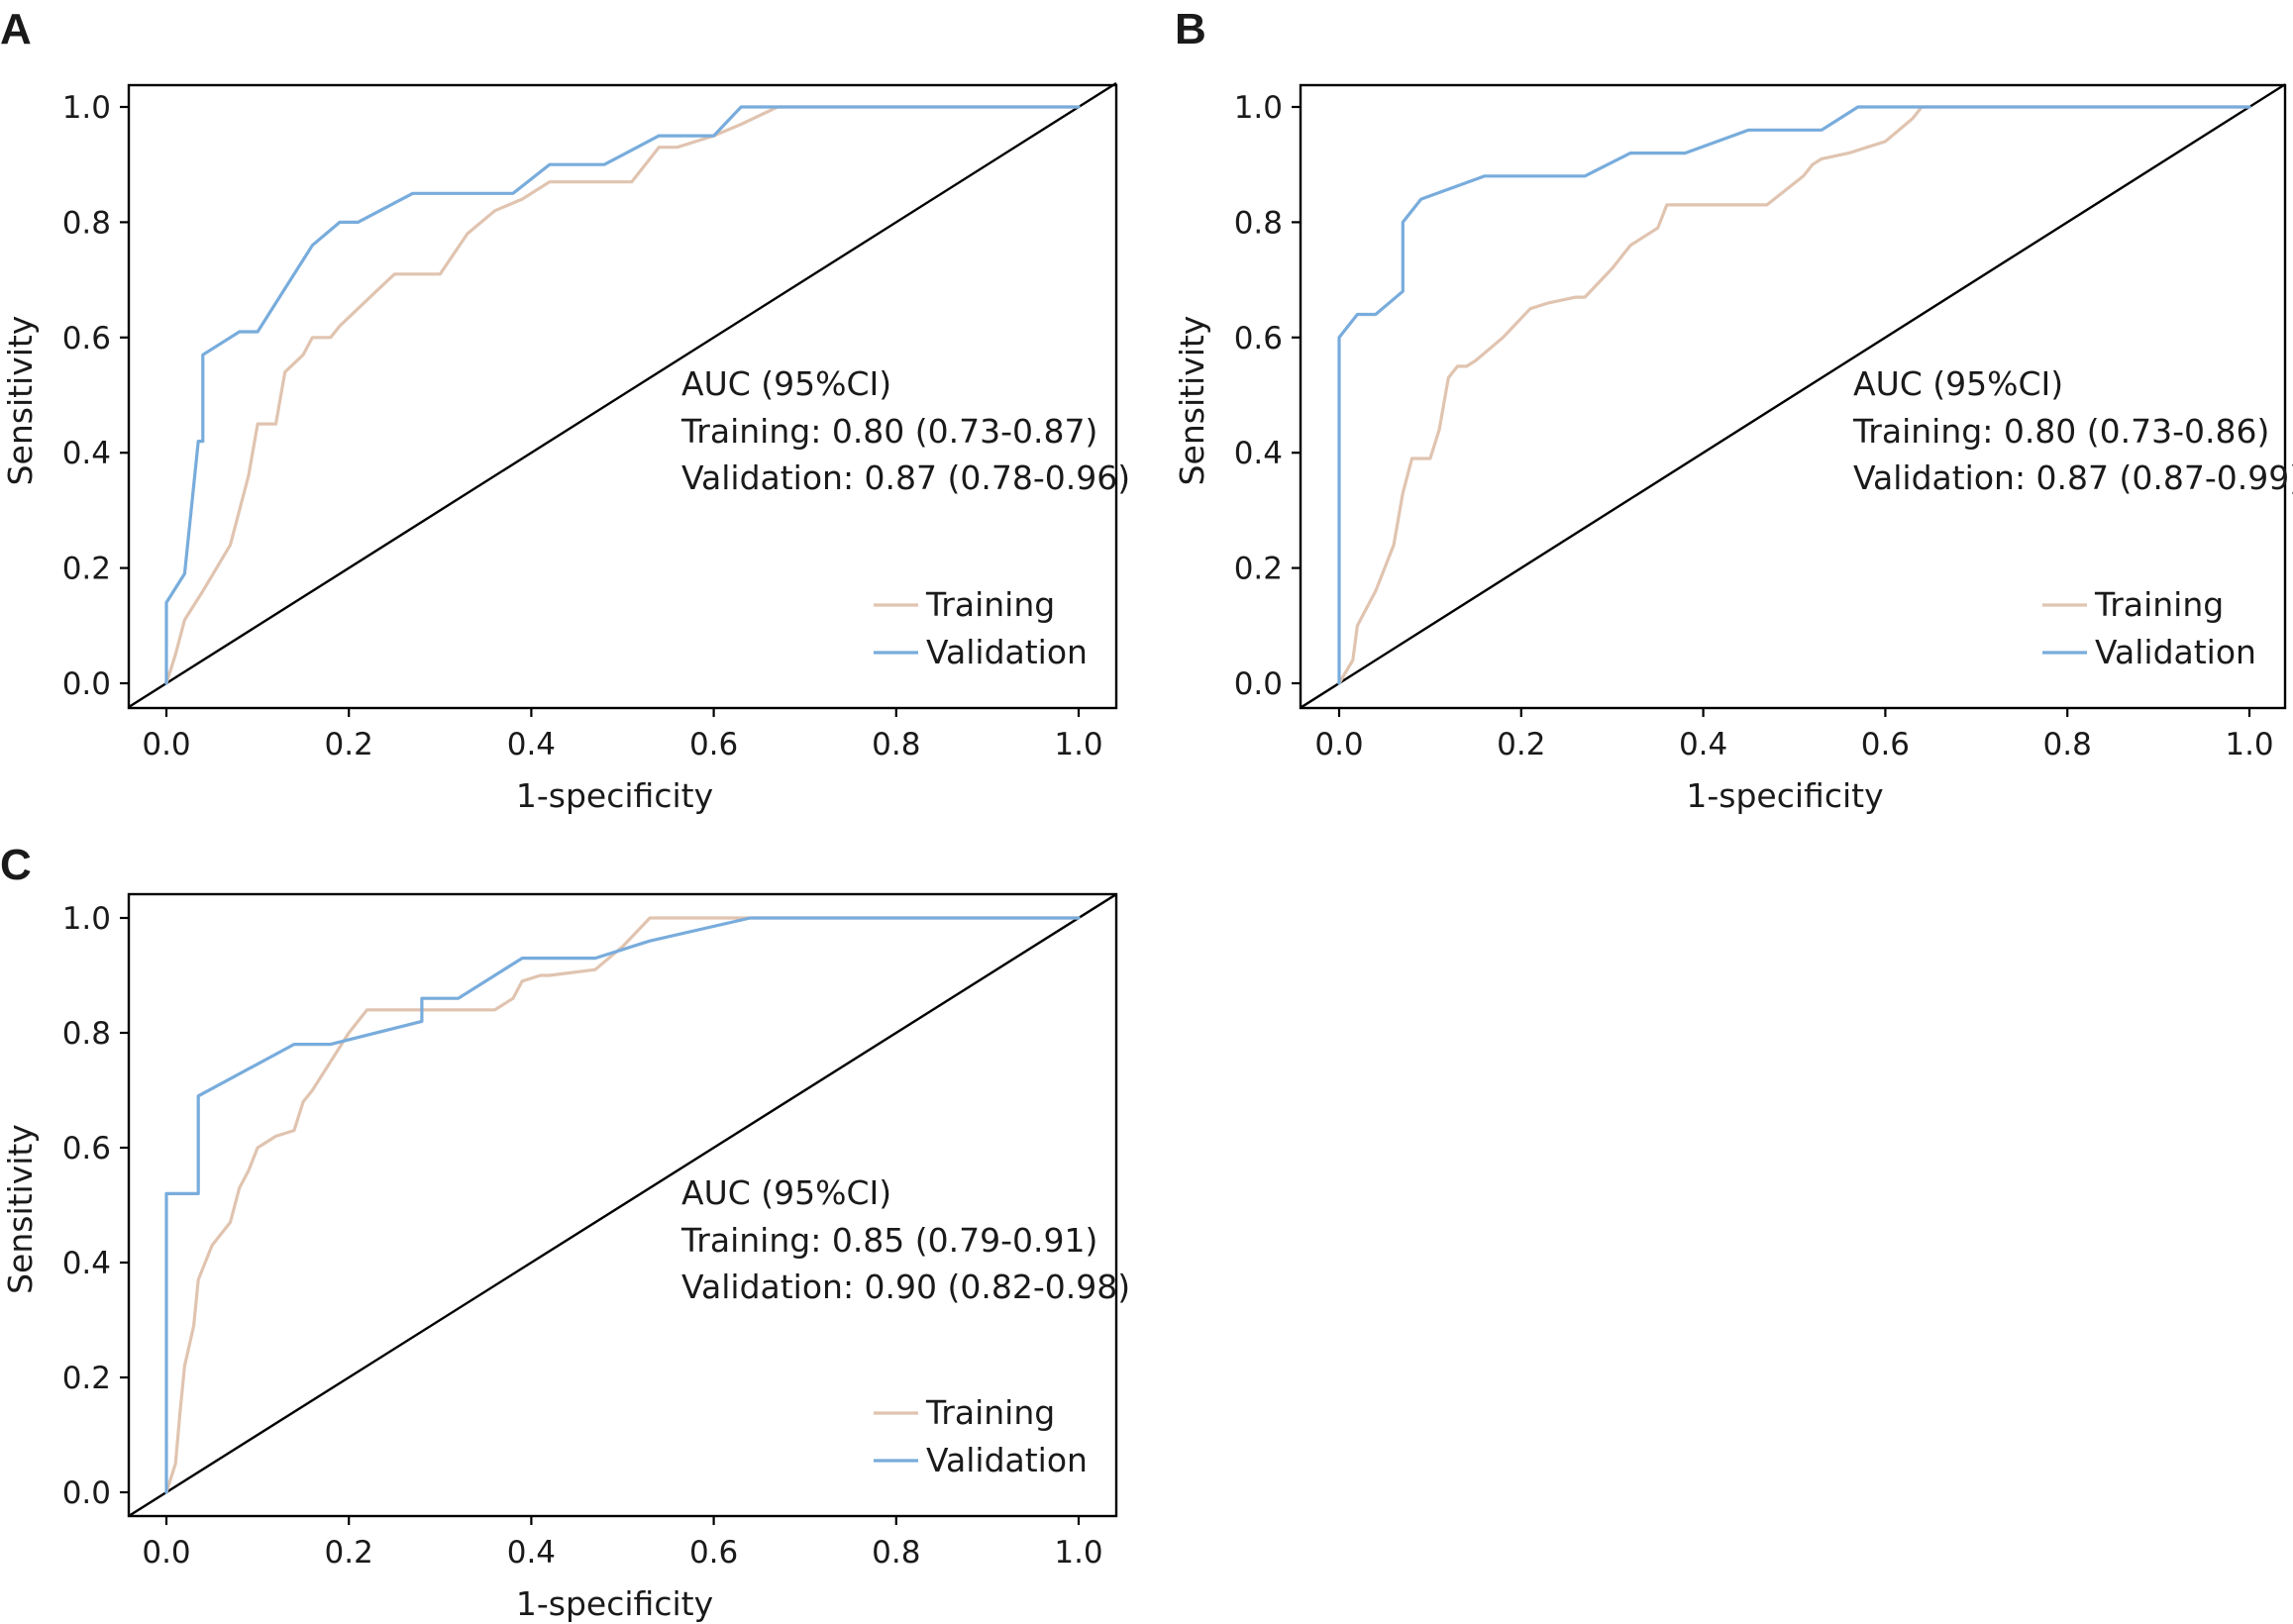 The width and height of the screenshot is (2293, 1624). I want to click on panel-letter: B, so click(1190, 29).